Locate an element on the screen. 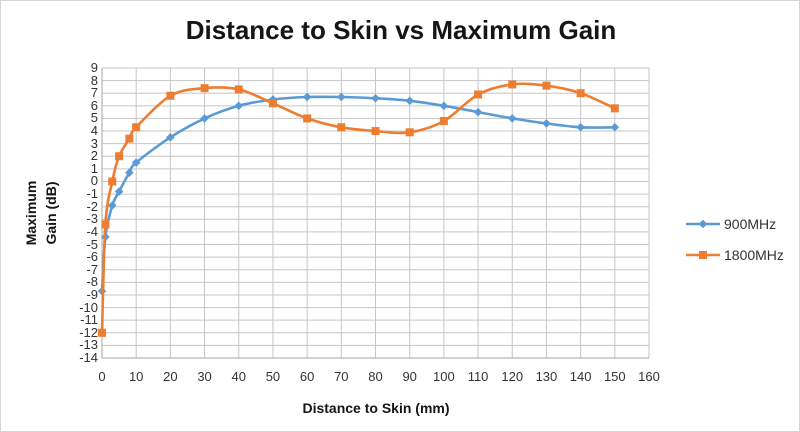  x-tick-label: 130 is located at coordinates (546, 376).